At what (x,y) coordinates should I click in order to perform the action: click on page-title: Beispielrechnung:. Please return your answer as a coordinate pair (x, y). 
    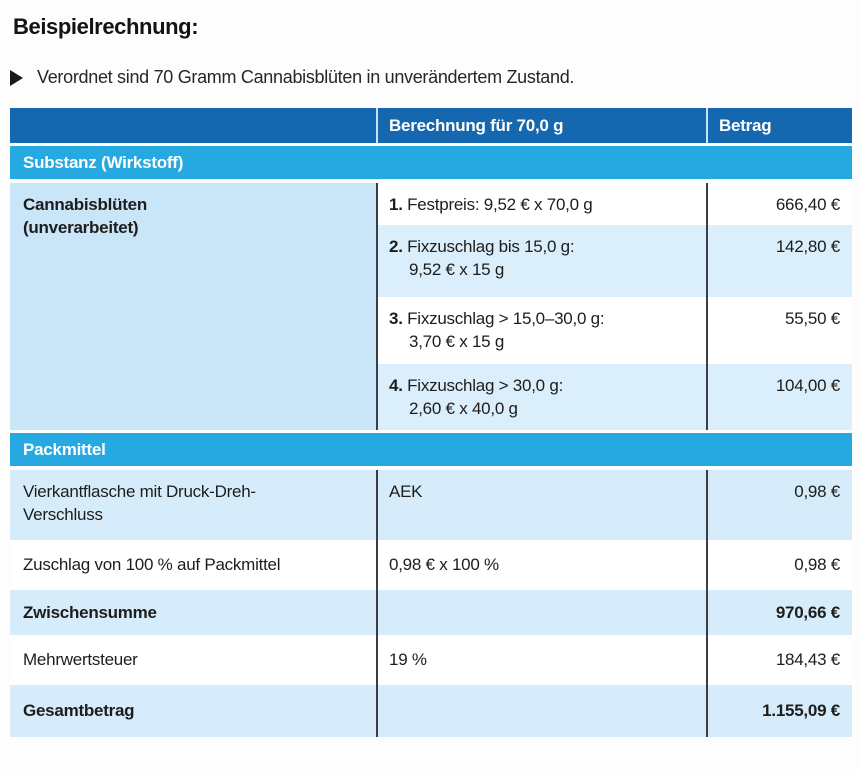
    Looking at the image, I should click on (106, 26).